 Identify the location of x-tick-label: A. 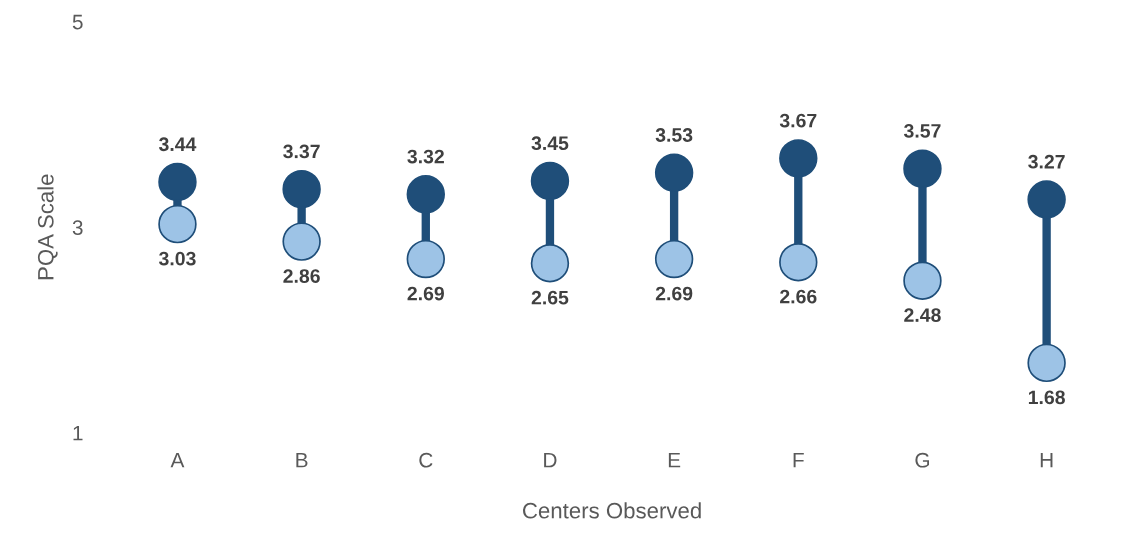
(177, 460).